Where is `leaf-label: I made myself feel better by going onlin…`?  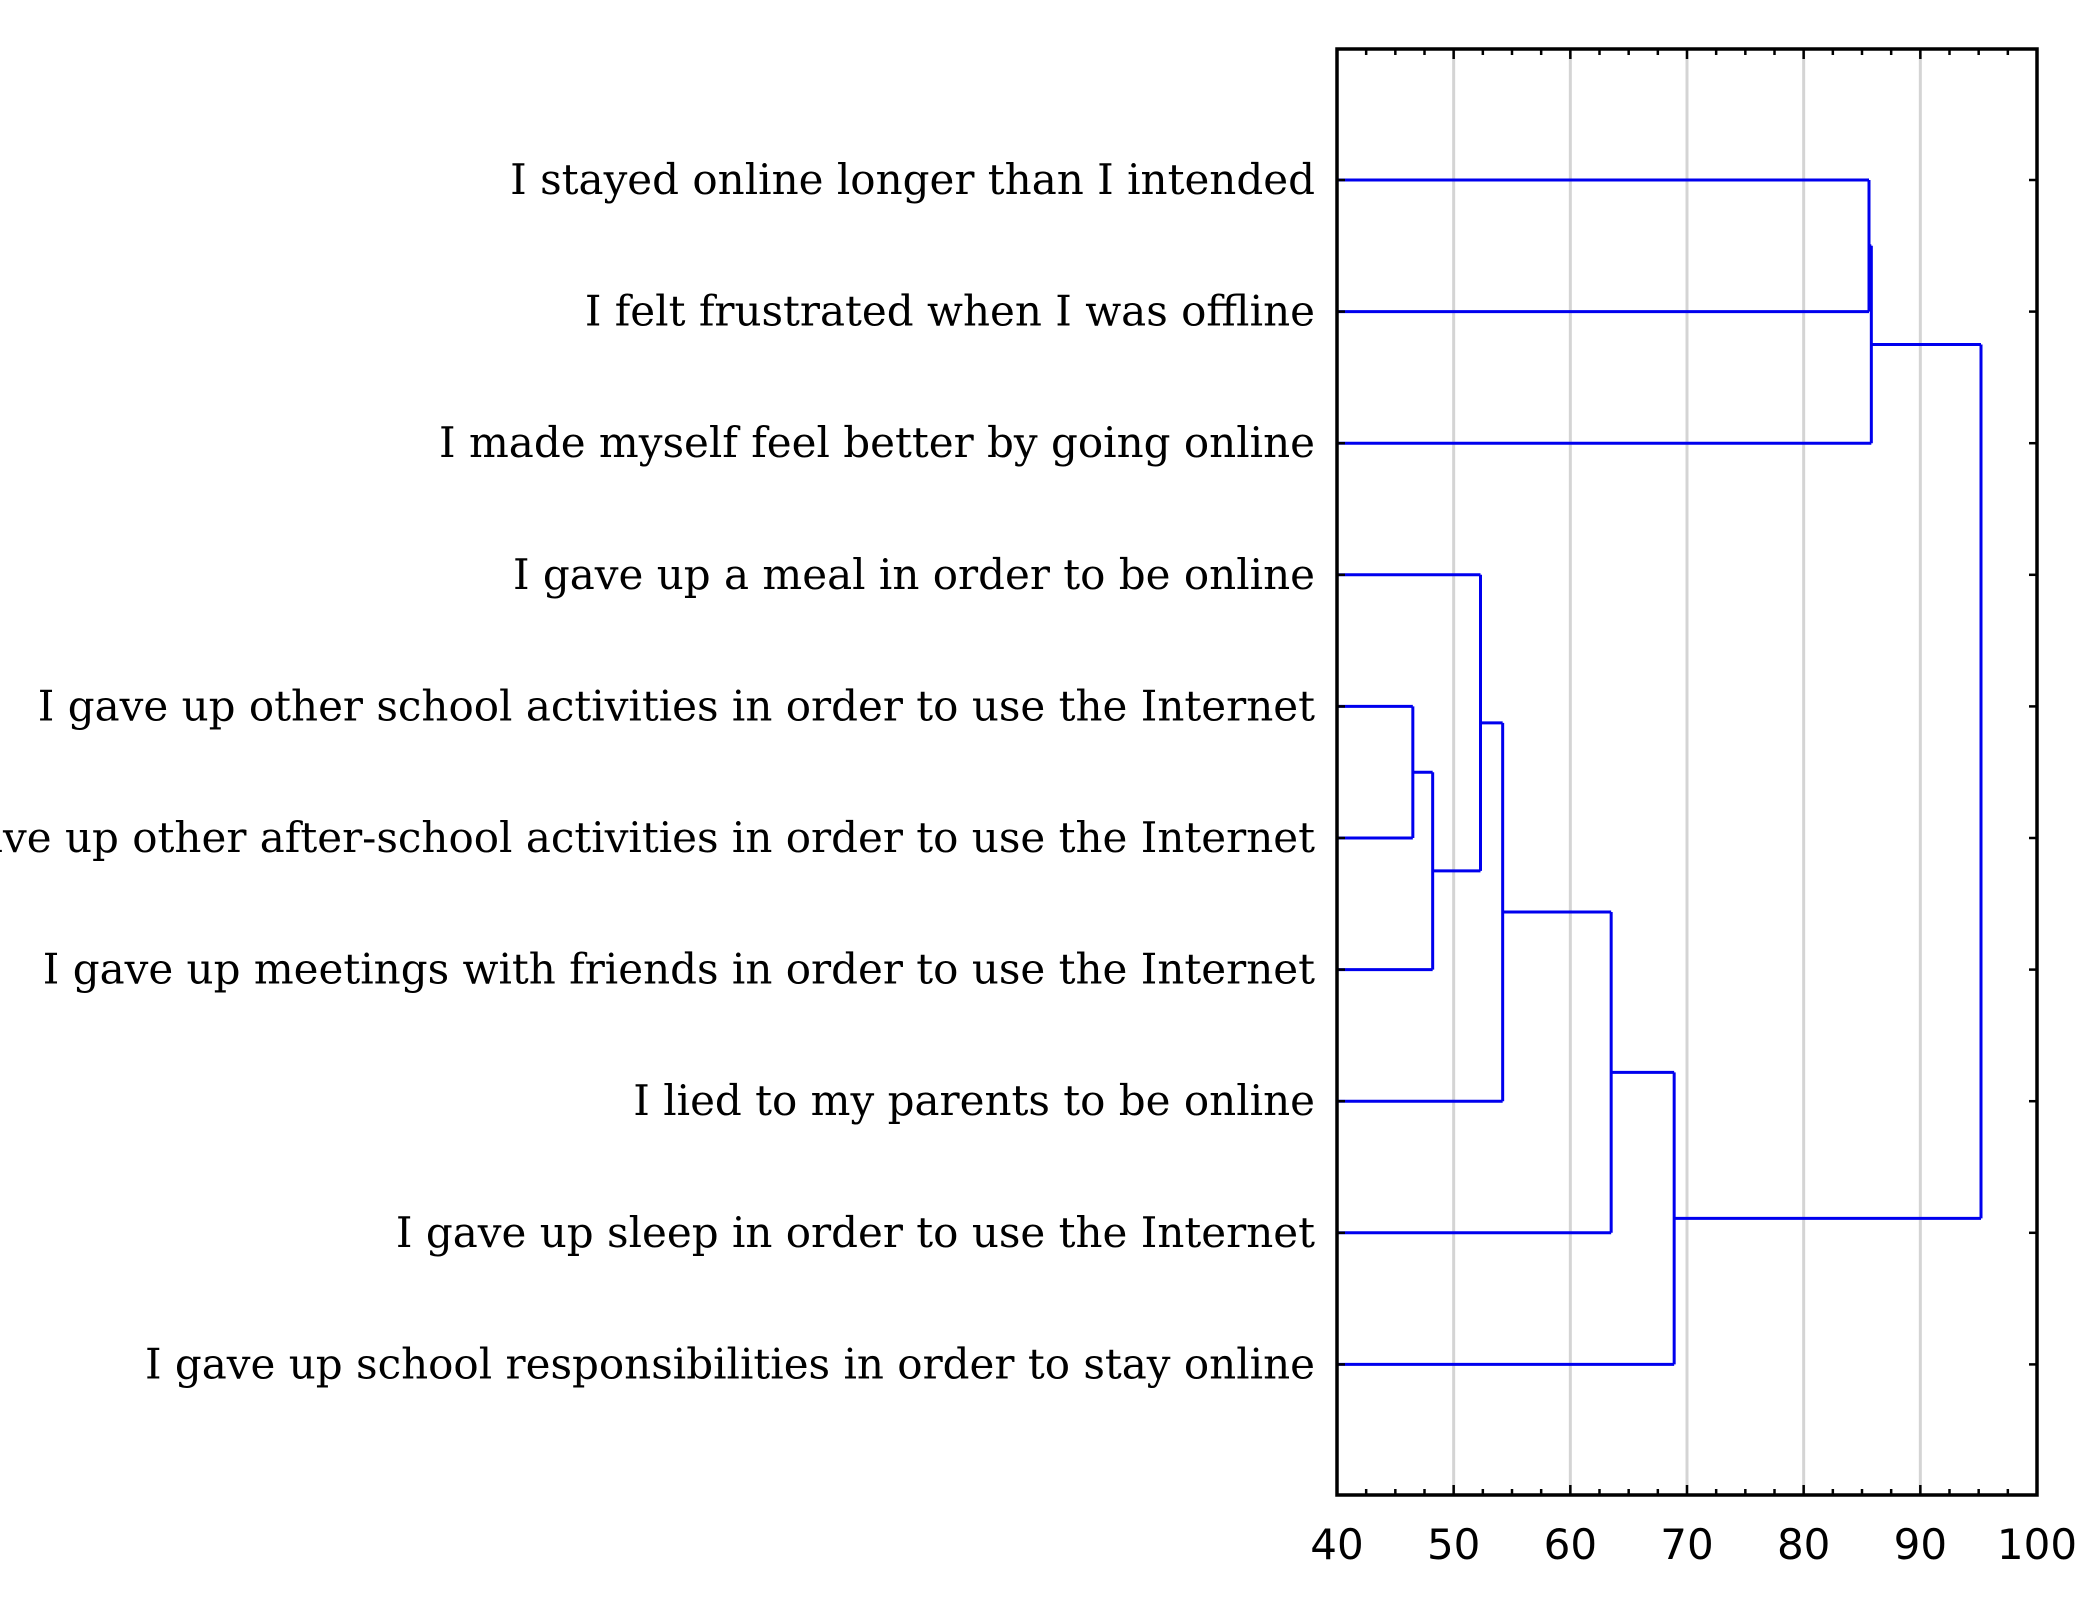 leaf-label: I made myself feel better by going onlin… is located at coordinates (877, 442).